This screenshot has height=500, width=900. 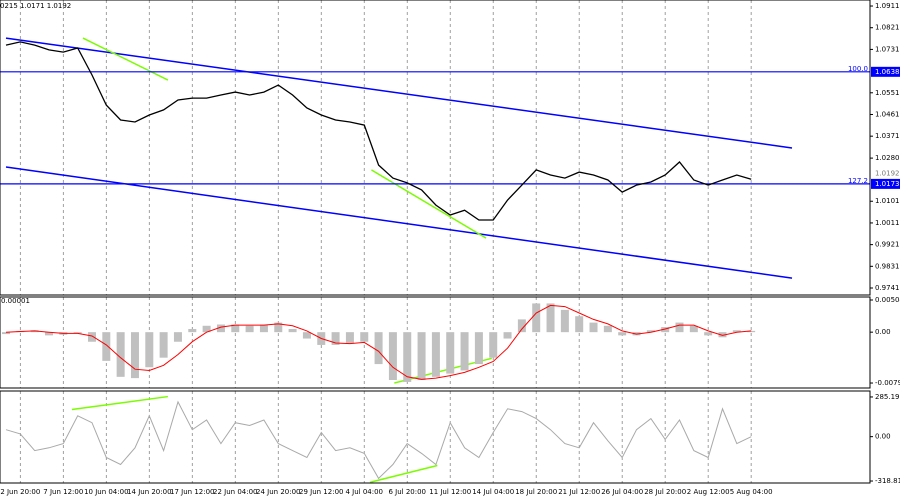 I want to click on level-label: 100.0, so click(x=858, y=69).